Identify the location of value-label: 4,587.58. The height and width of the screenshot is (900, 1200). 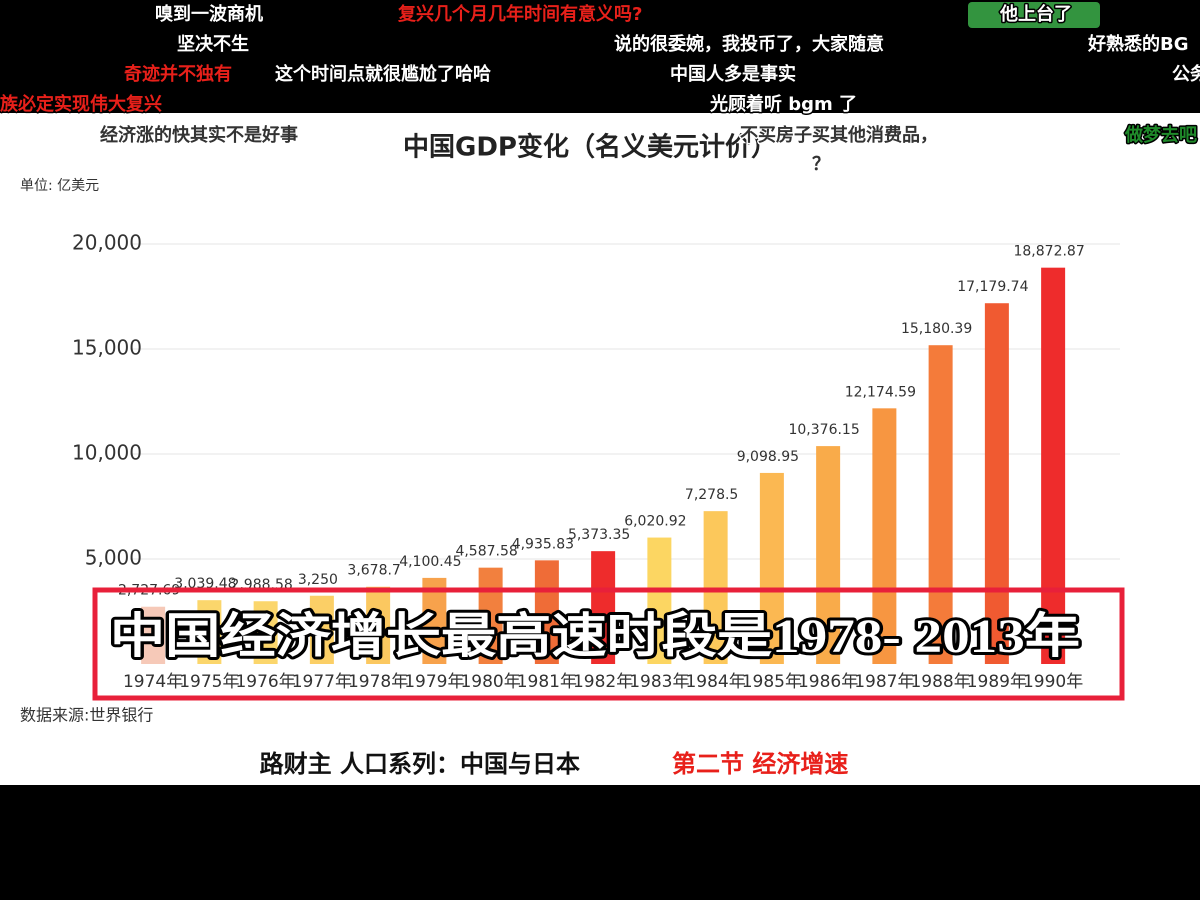
(486, 552).